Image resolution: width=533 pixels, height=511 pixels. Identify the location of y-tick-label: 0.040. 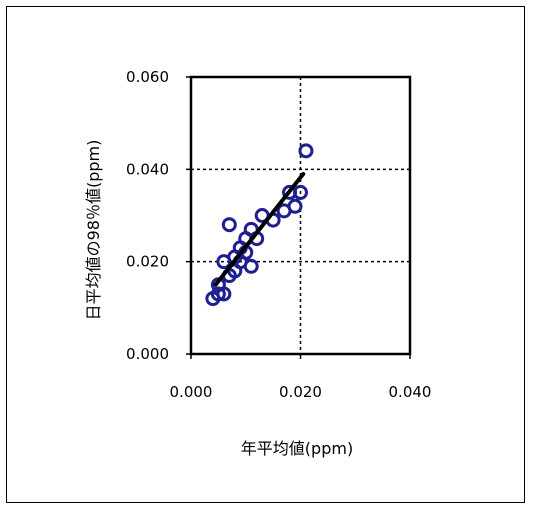
(147, 169).